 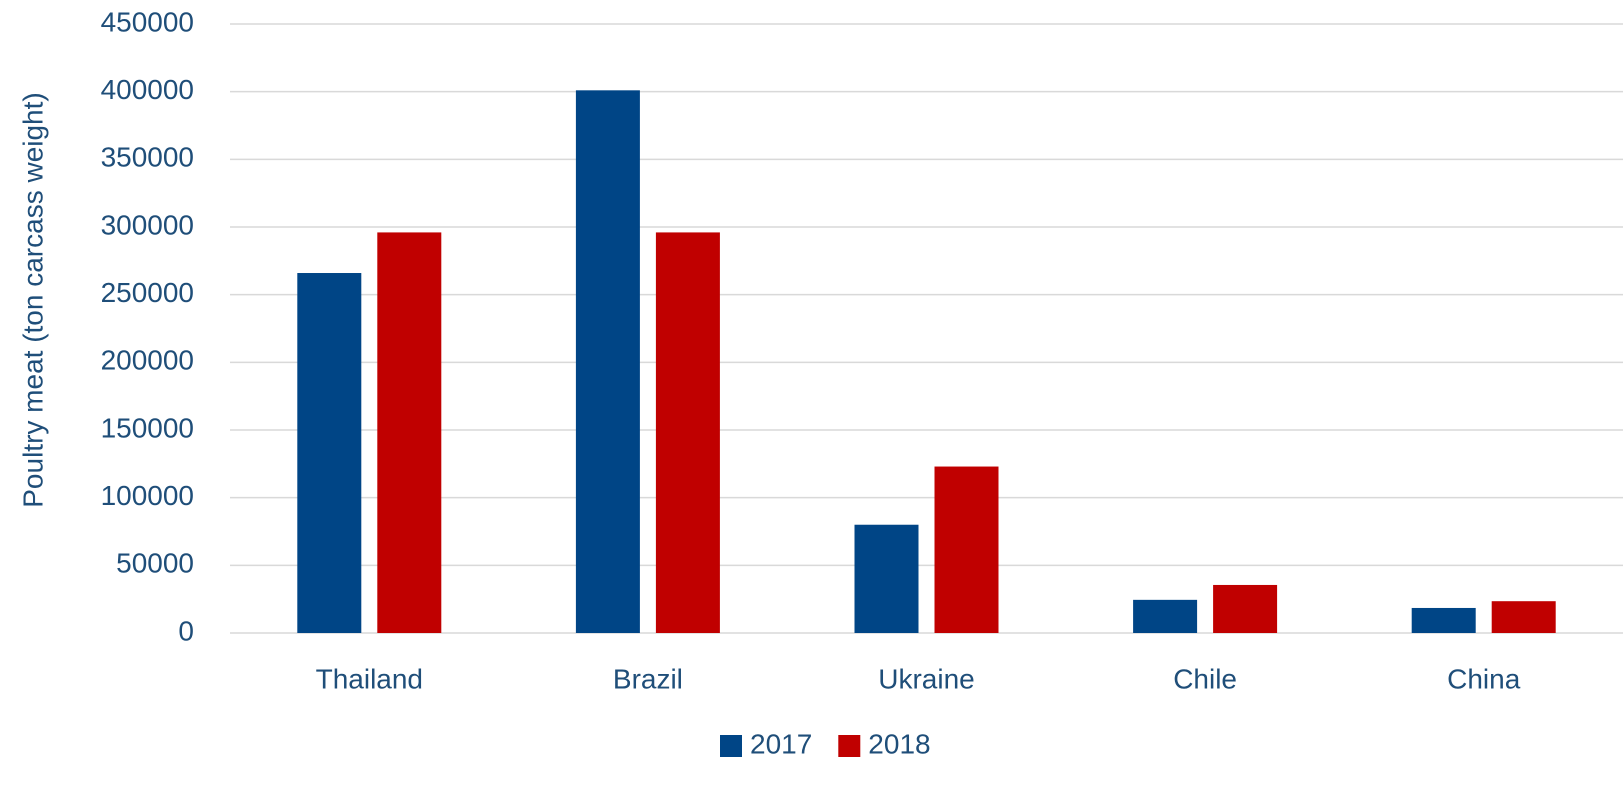 I want to click on y-tick-label: 350000, so click(x=147, y=157).